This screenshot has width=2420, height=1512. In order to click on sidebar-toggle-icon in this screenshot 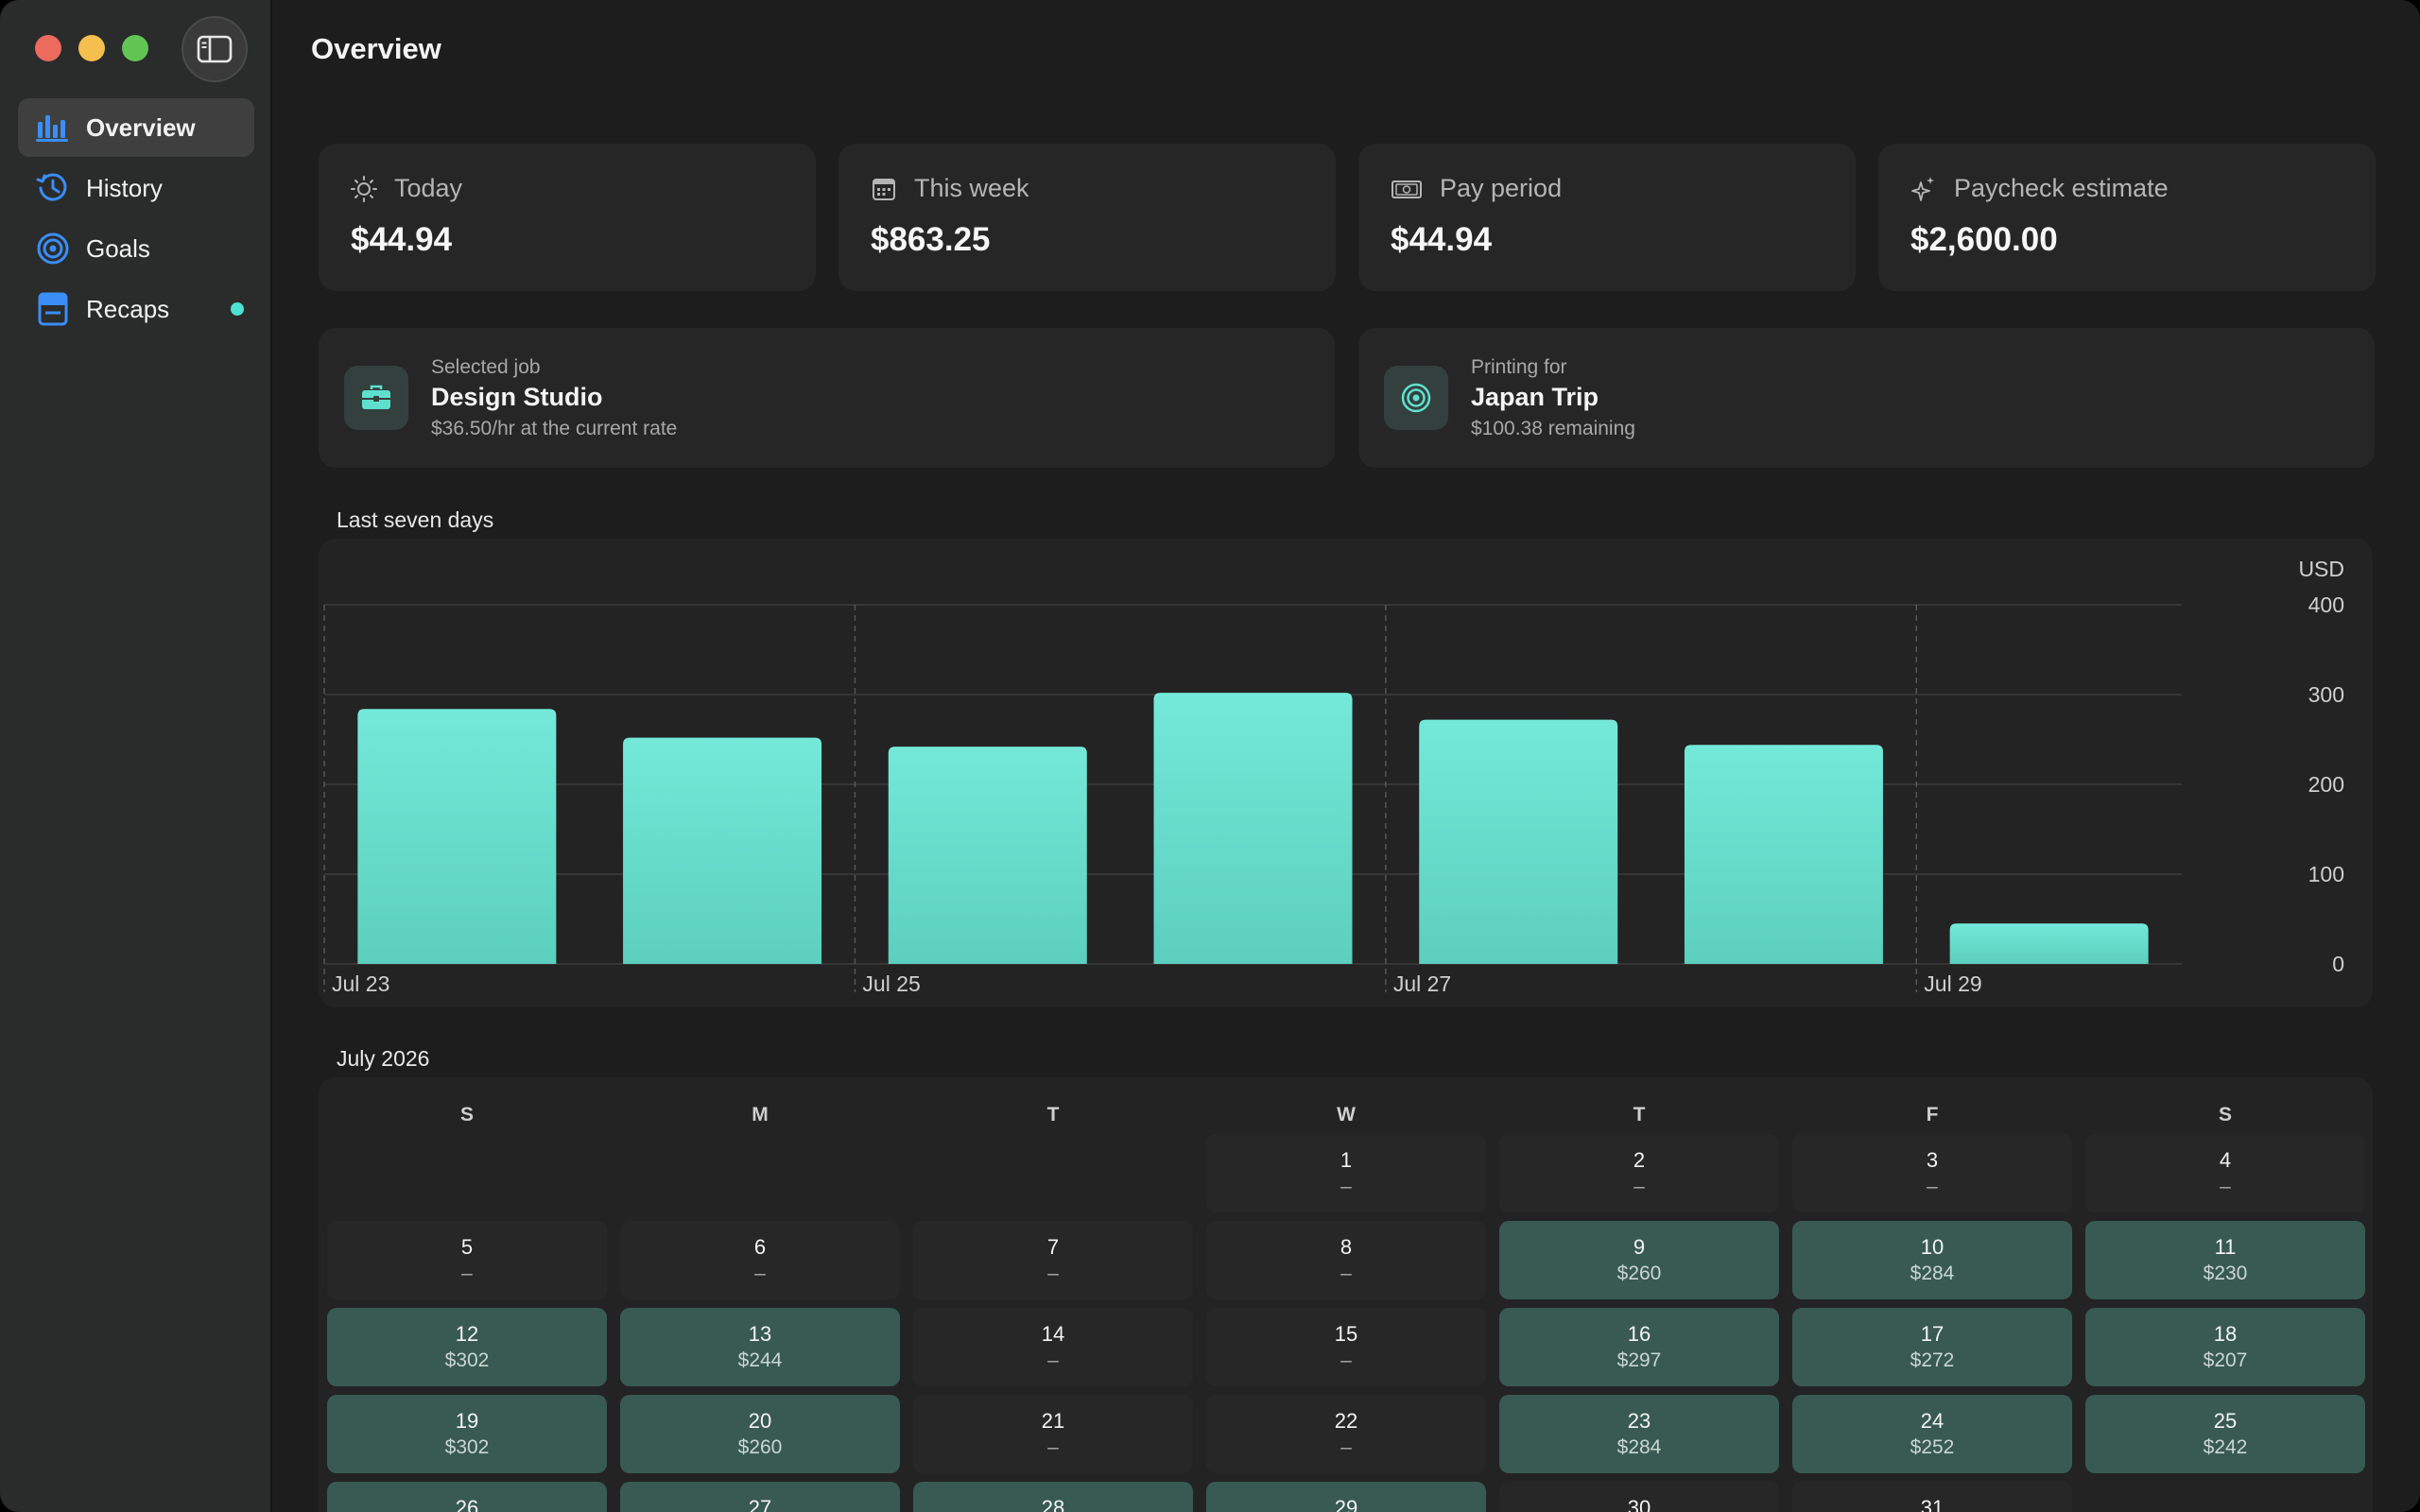, I will do `click(215, 49)`.